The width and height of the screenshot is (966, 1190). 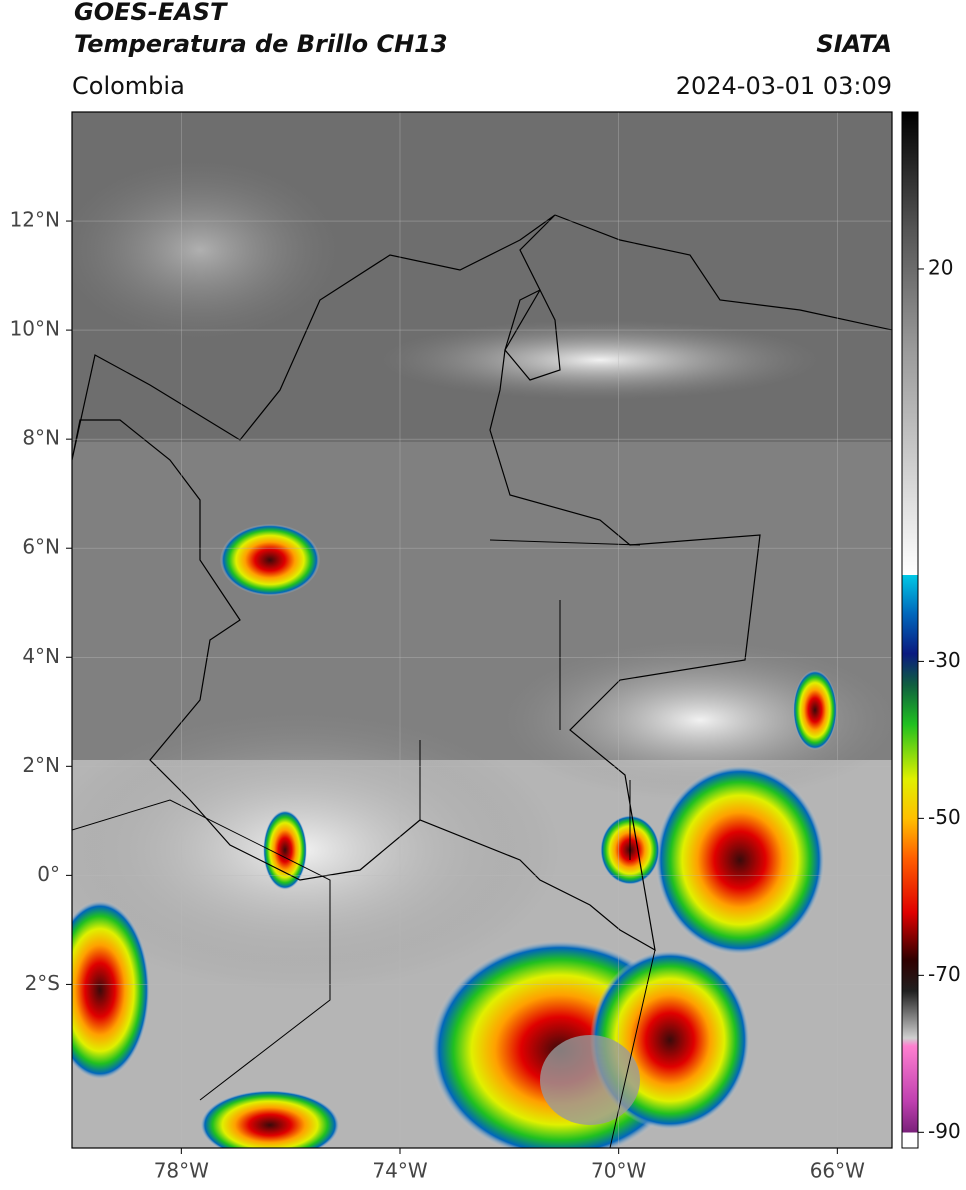 What do you see at coordinates (399, 1171) in the screenshot?
I see `x-tick-label: 74°W` at bounding box center [399, 1171].